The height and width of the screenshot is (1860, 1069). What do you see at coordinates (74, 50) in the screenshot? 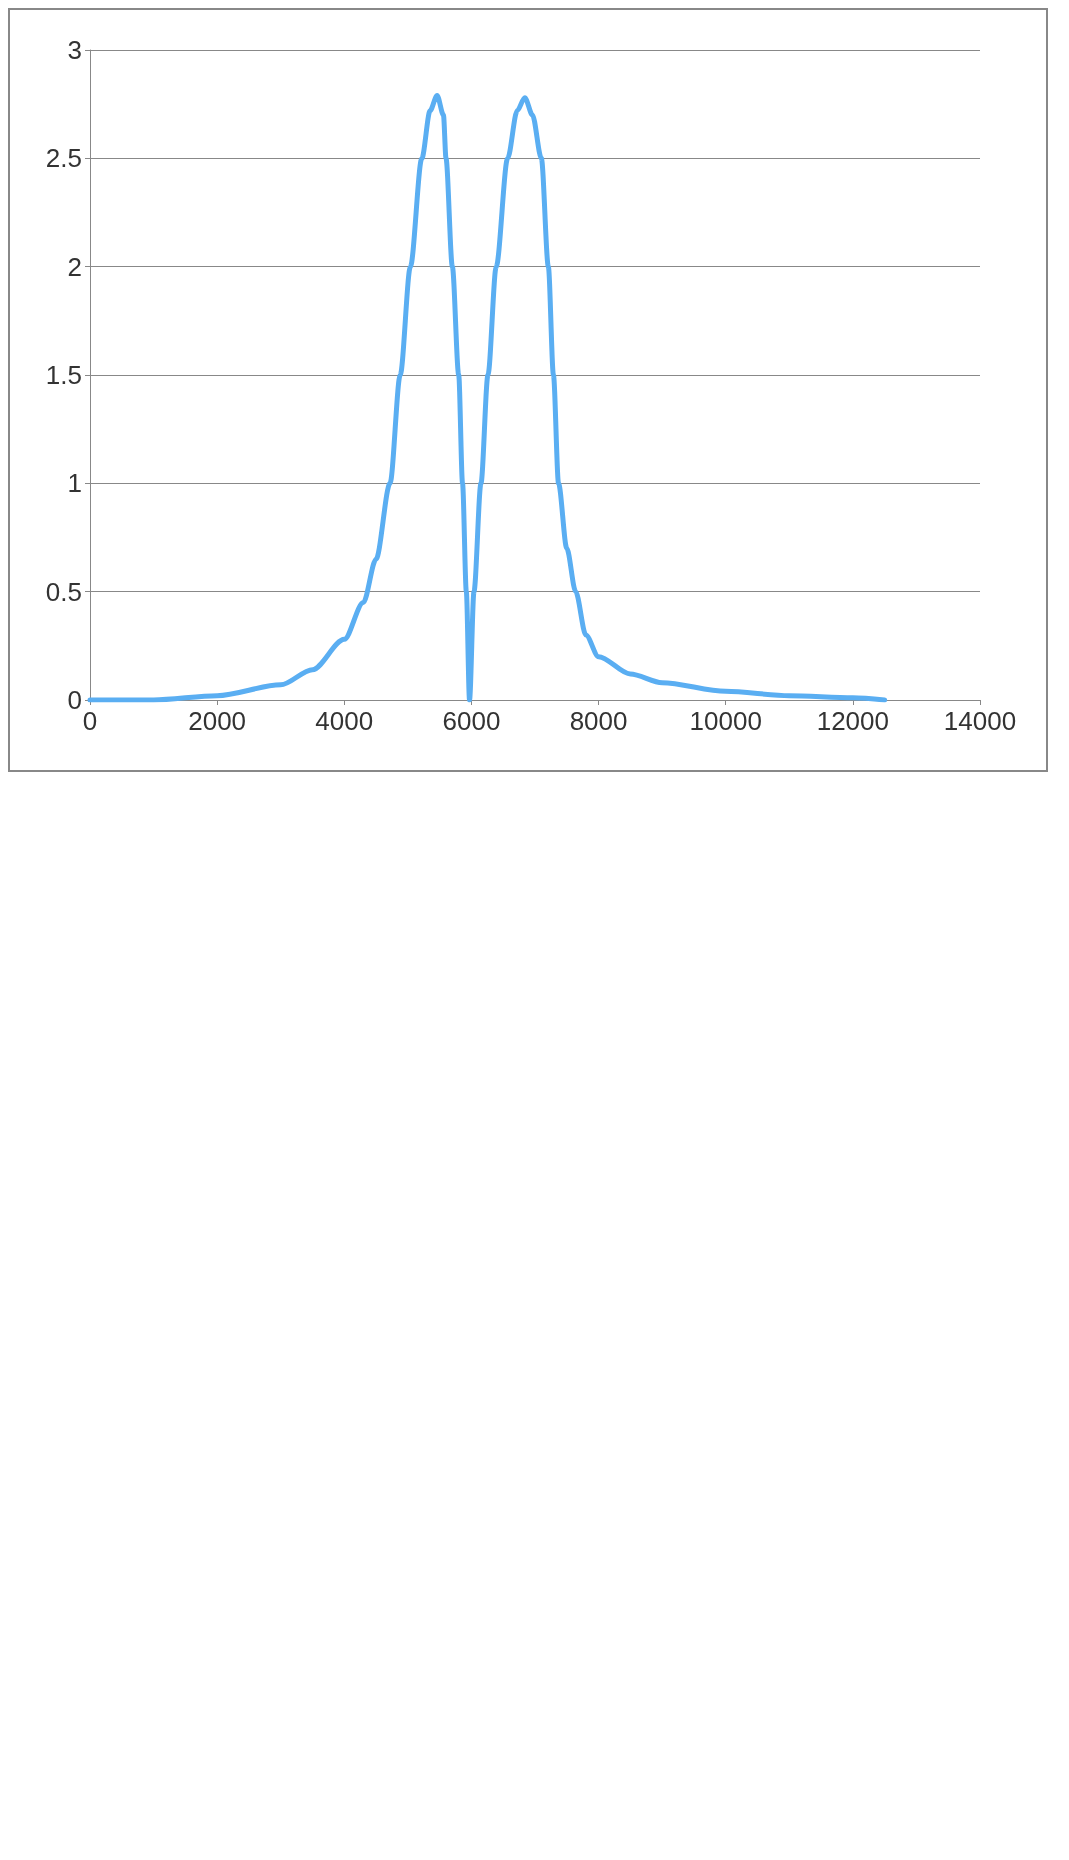
I see `y-tick-label: 3` at bounding box center [74, 50].